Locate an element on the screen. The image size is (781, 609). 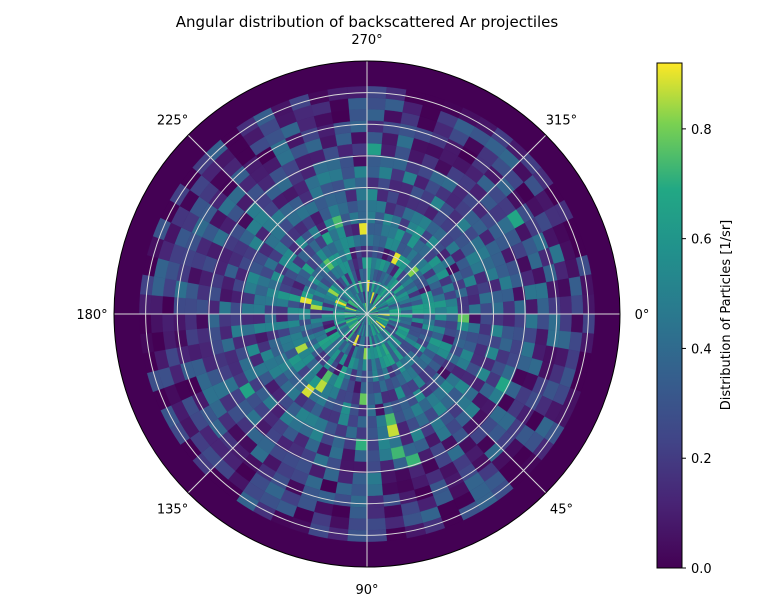
theta-tick-label: 0° is located at coordinates (642, 315).